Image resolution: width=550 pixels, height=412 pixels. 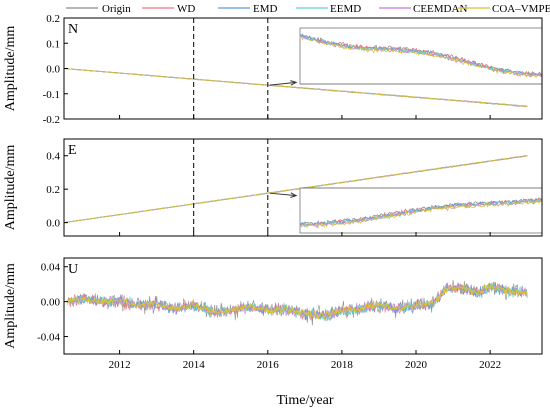 I want to click on legend-item: EMD, so click(x=248, y=9).